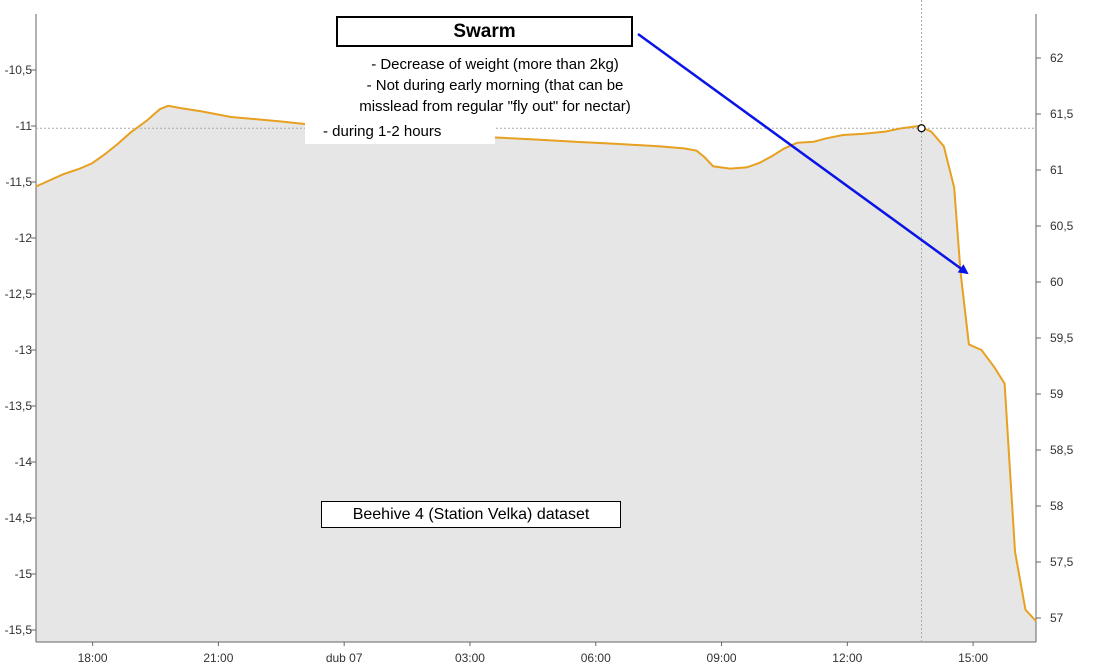 The width and height of the screenshot is (1098, 671). I want to click on swarm-title: Swarm, so click(484, 31).